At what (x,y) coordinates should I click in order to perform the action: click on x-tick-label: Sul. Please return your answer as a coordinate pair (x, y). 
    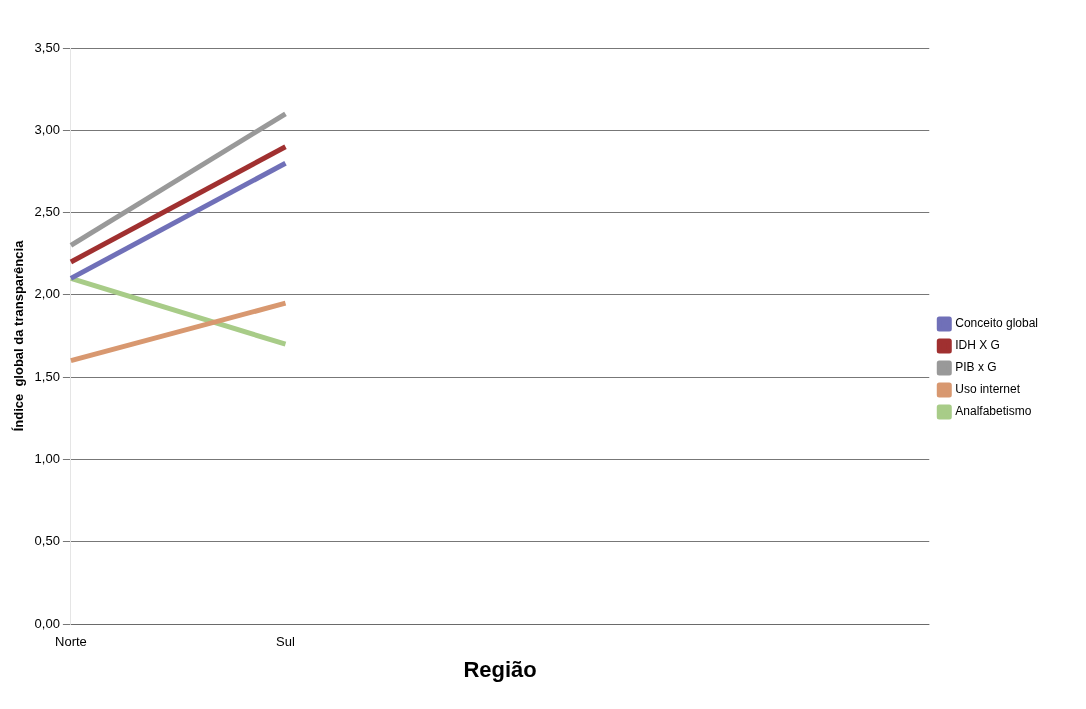
    Looking at the image, I should click on (285, 642).